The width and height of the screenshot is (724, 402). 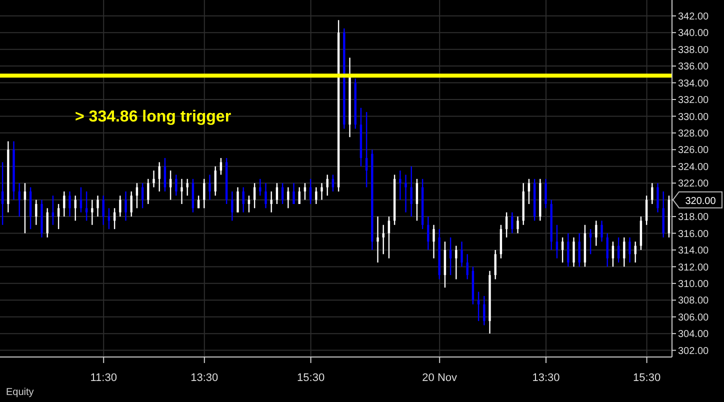 I want to click on text: Equity, so click(x=20, y=392).